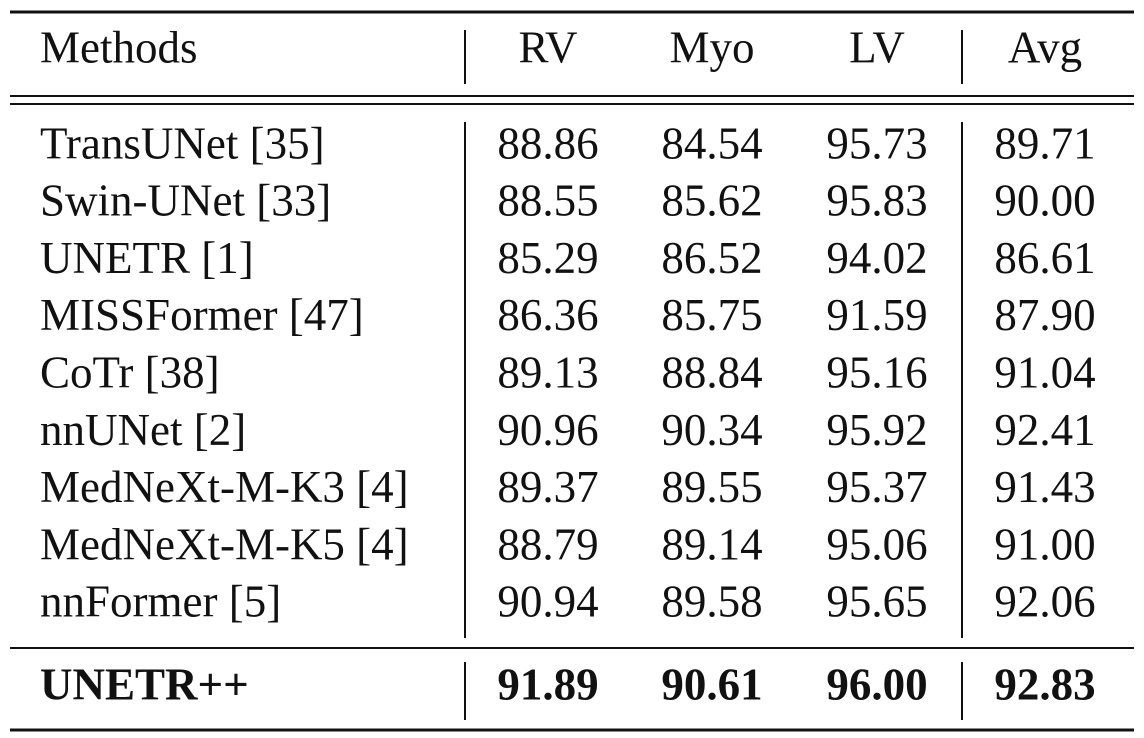 Image resolution: width=1144 pixels, height=738 pixels. Describe the element at coordinates (547, 487) in the screenshot. I see `row-value: 89.37` at that location.